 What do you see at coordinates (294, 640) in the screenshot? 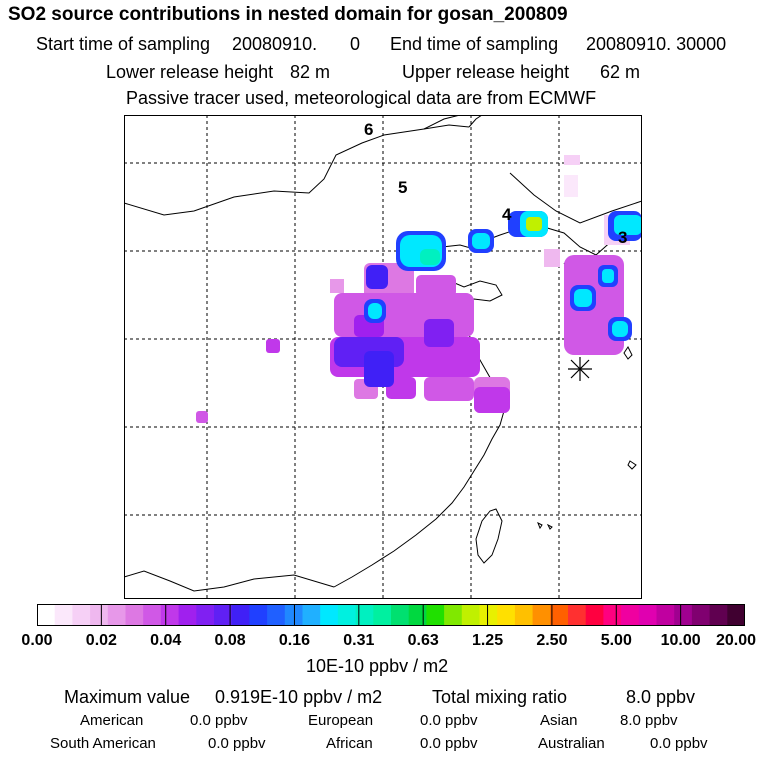
I see `colorbar-tick-label: 0.16` at bounding box center [294, 640].